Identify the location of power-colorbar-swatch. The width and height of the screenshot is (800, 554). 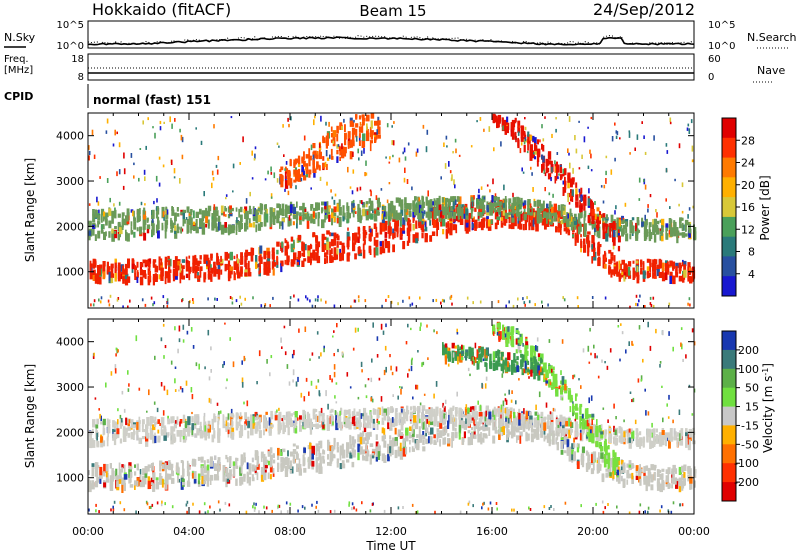
(729, 167).